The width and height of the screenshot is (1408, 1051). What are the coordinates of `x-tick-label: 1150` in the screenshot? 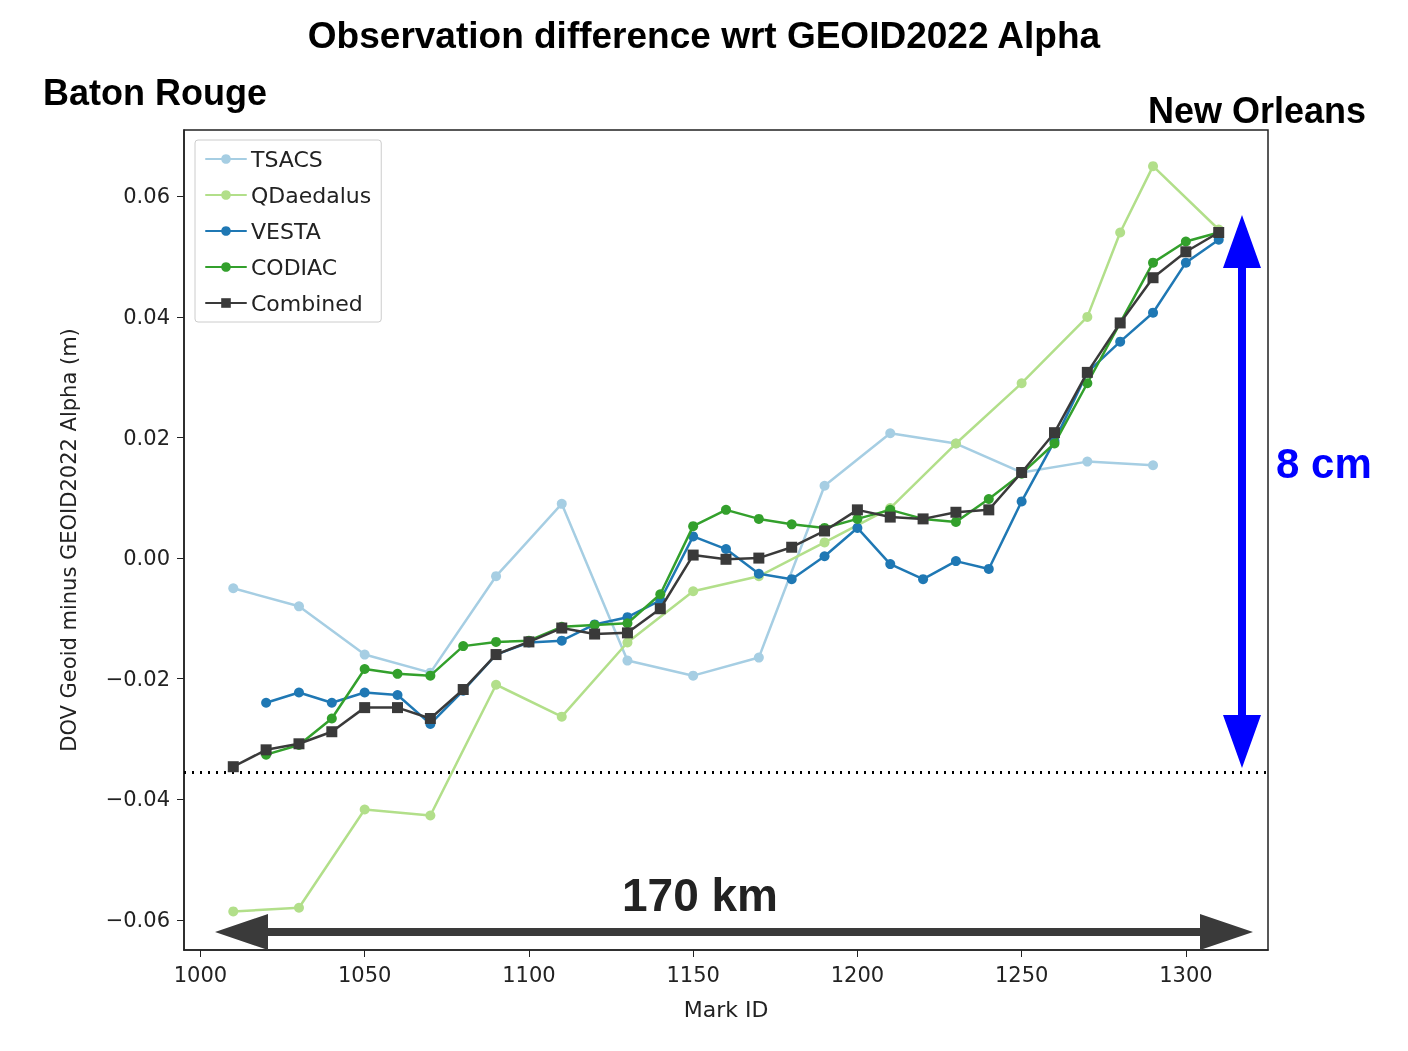 It's located at (693, 974).